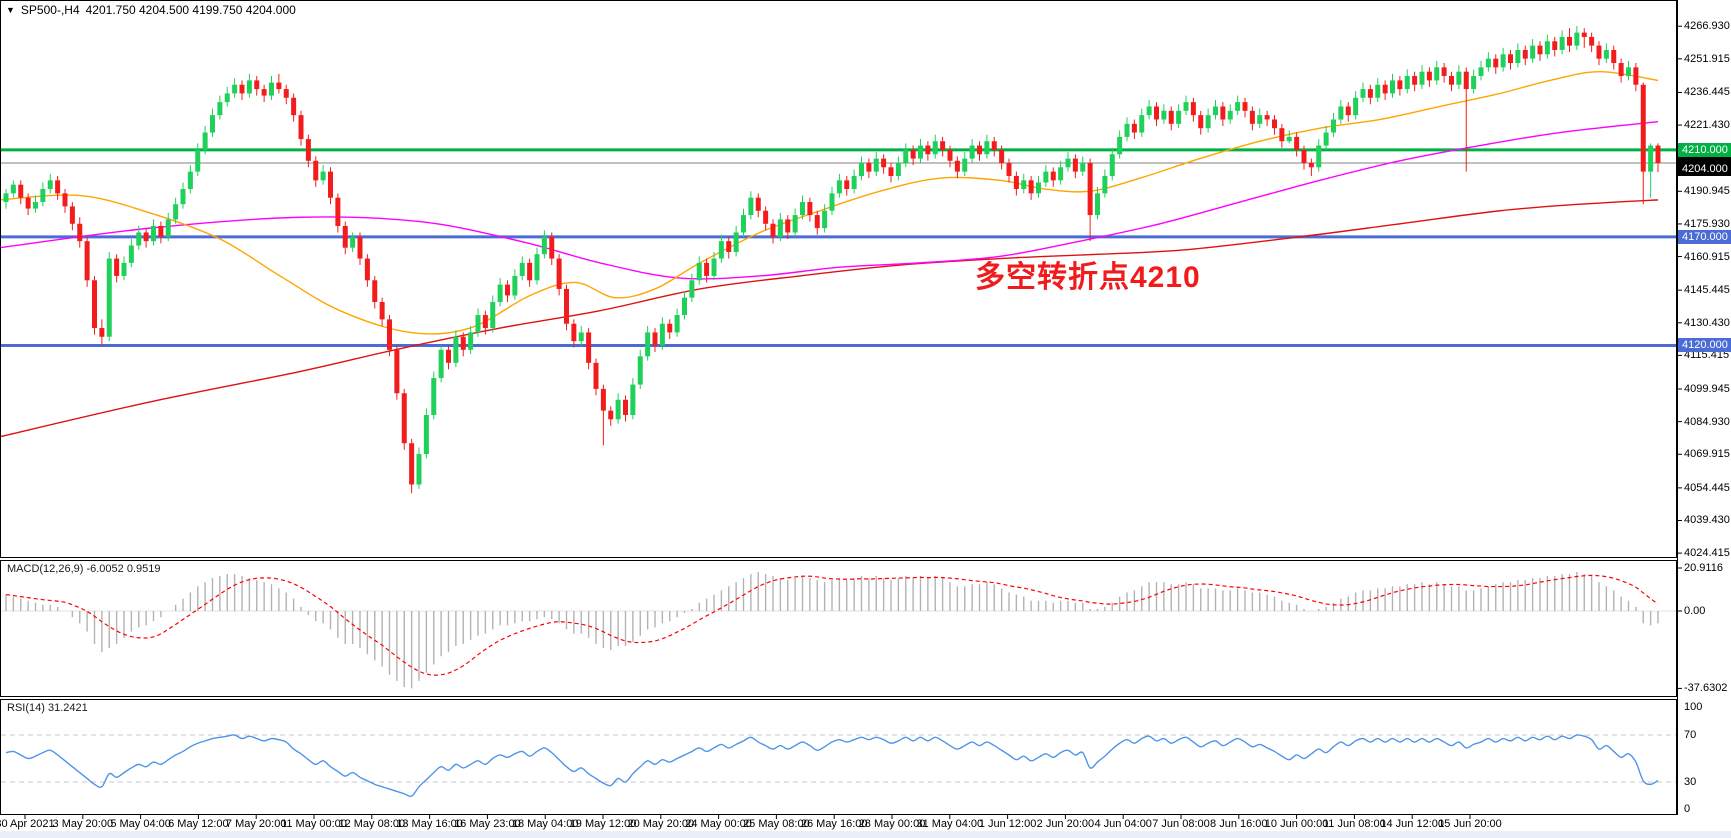 This screenshot has height=838, width=1731. What do you see at coordinates (27, 824) in the screenshot?
I see `time-tick-label: 30 Apr 2021` at bounding box center [27, 824].